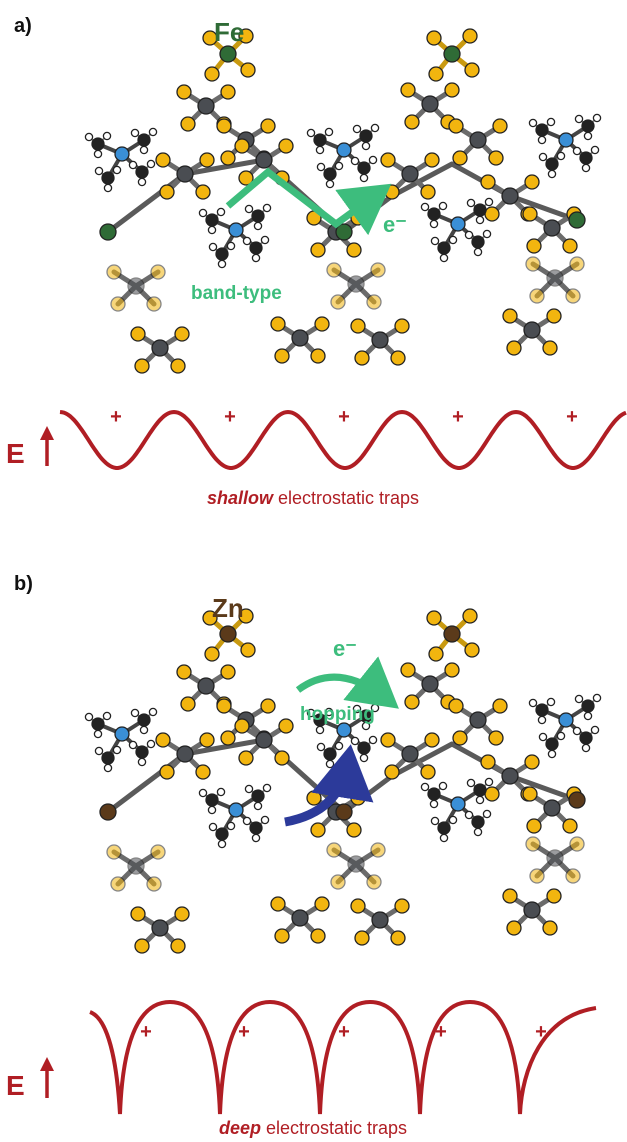 The height and width of the screenshot is (1142, 627). What do you see at coordinates (47, 446) in the screenshot?
I see `energy-arrow-a` at bounding box center [47, 446].